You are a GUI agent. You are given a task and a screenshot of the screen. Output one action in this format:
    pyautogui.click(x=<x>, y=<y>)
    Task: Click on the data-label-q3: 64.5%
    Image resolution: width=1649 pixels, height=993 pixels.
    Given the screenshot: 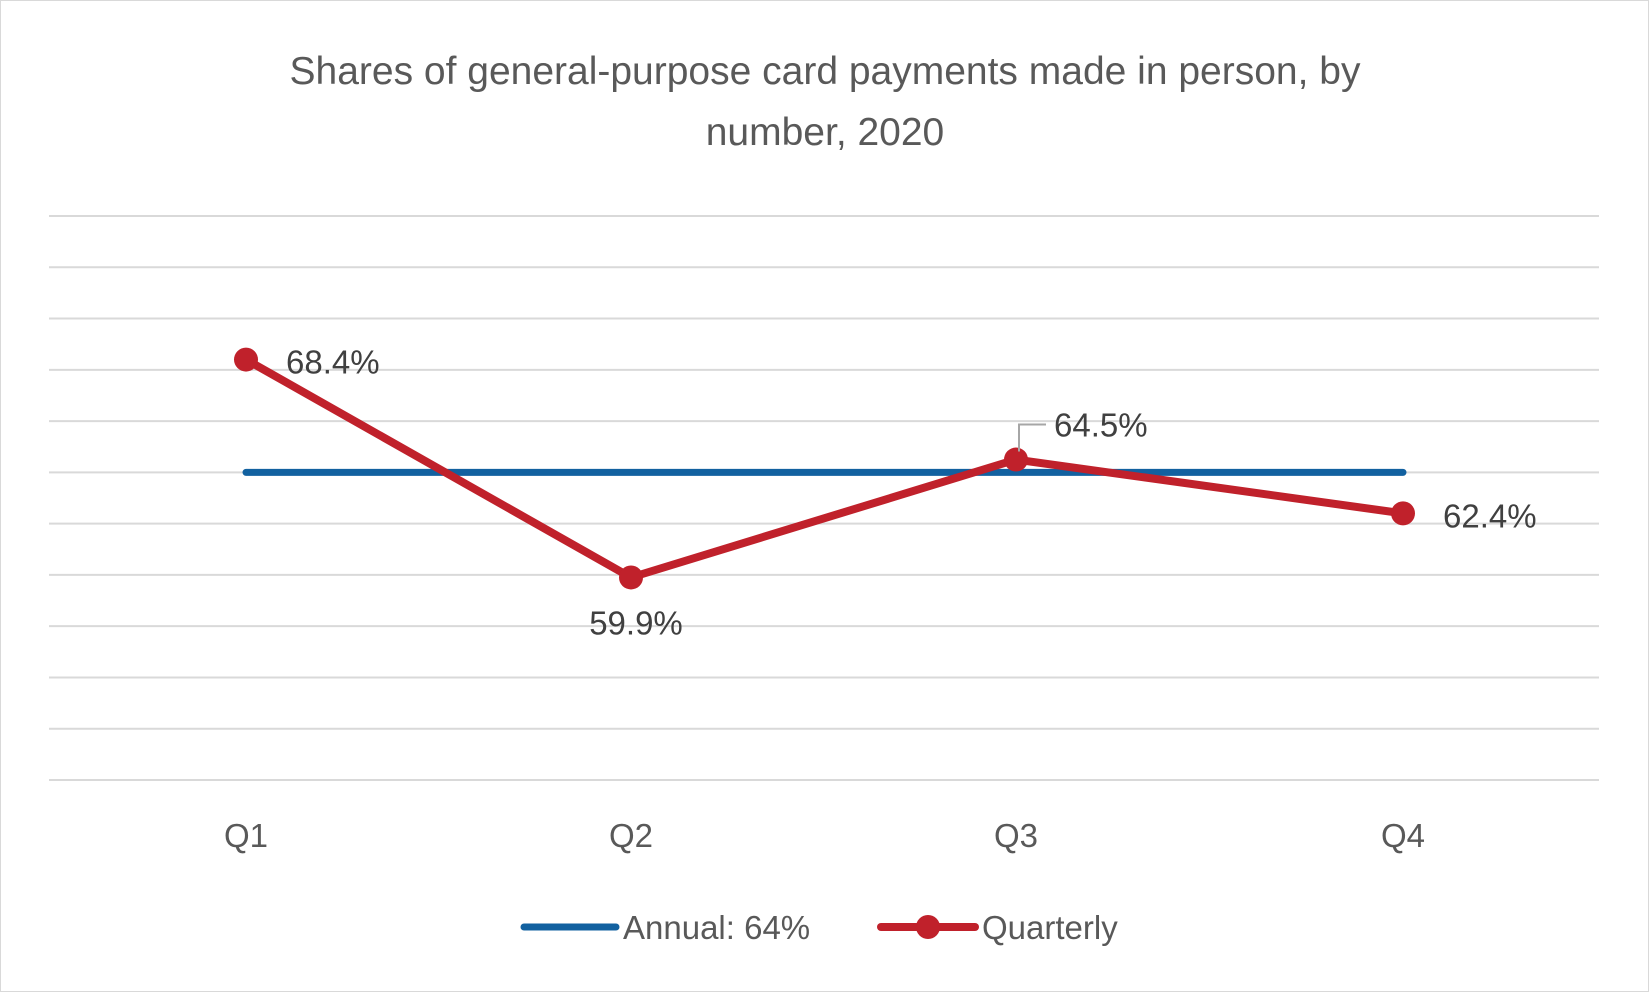 What is the action you would take?
    pyautogui.click(x=1101, y=425)
    